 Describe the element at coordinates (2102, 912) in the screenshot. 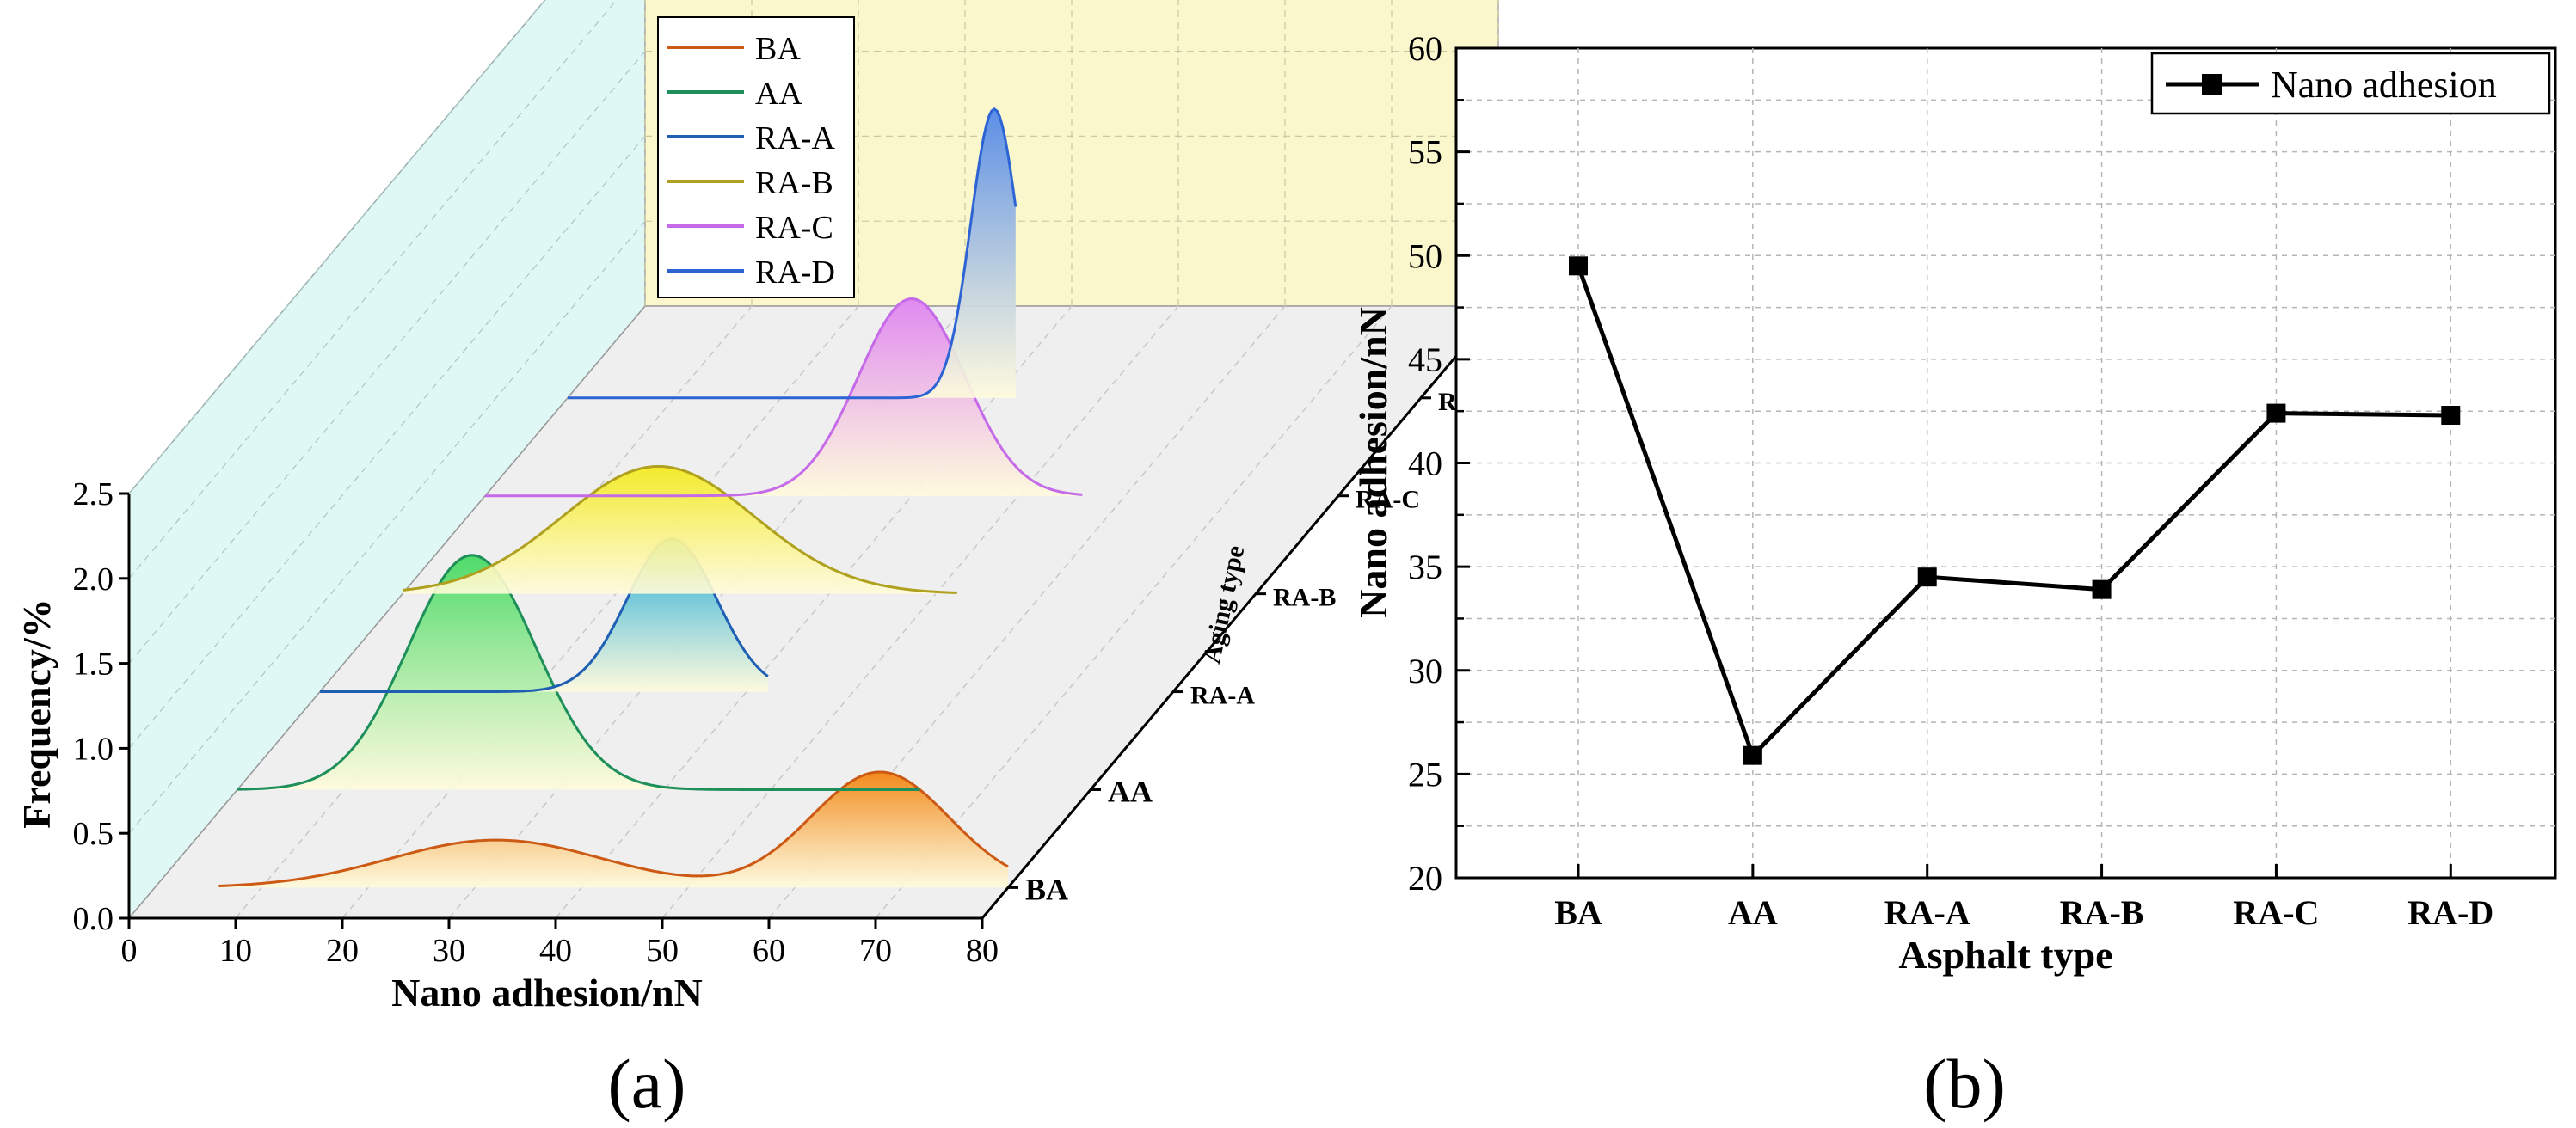

I see `x-tick-label-ra-b: RA-B` at that location.